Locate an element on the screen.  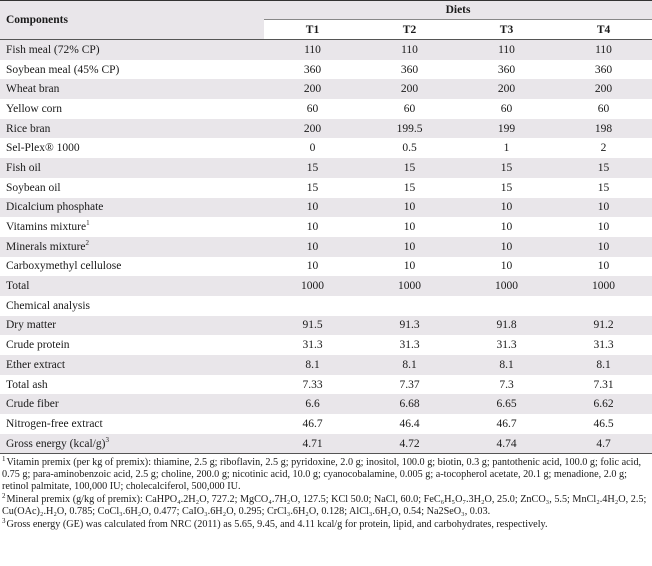
diet-value-cell: 4.72 is located at coordinates (409, 444).